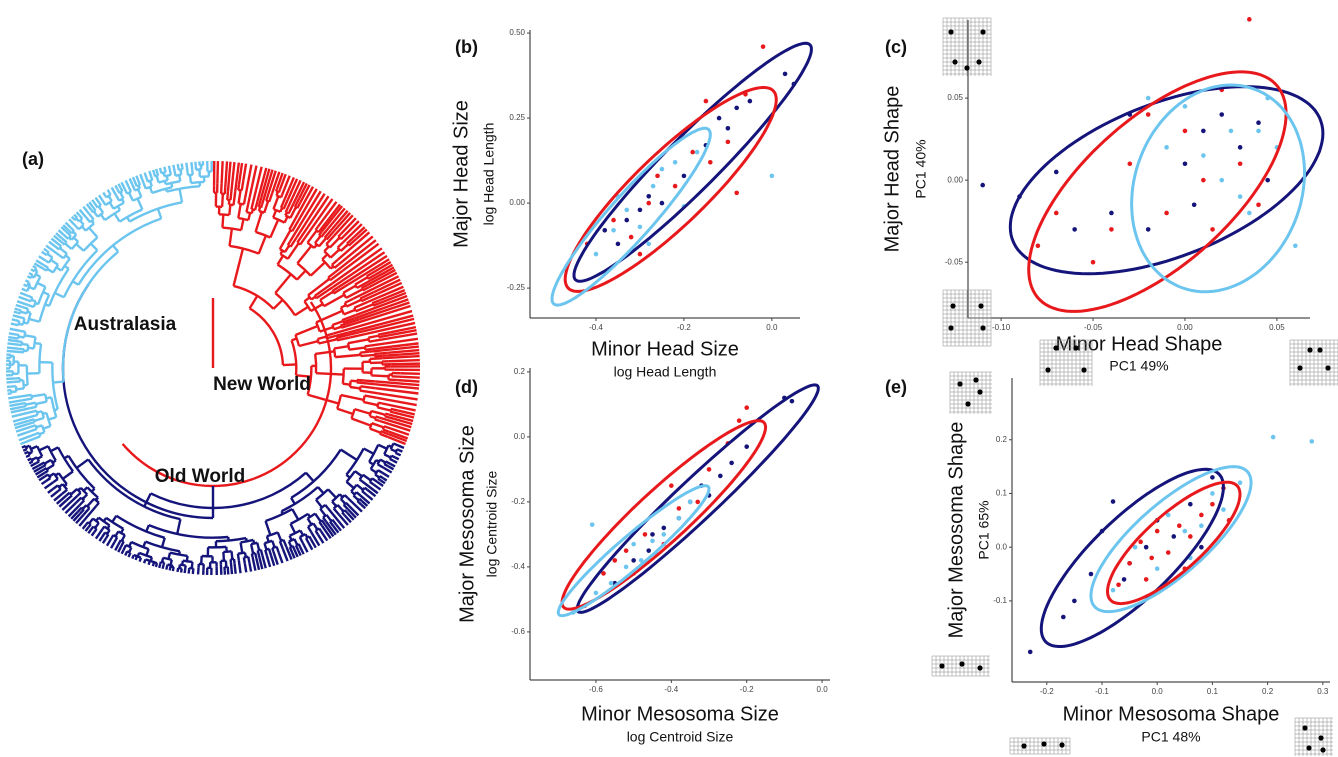 This screenshot has height=757, width=1338. Describe the element at coordinates (518, 566) in the screenshot. I see `y-tick-label: -0.4` at that location.